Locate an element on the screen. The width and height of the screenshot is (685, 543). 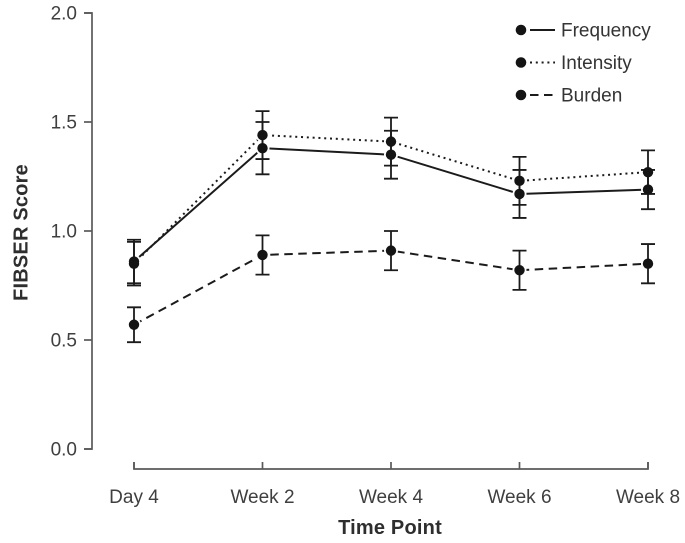
y-tick-label: 1.5 is located at coordinates (64, 123).